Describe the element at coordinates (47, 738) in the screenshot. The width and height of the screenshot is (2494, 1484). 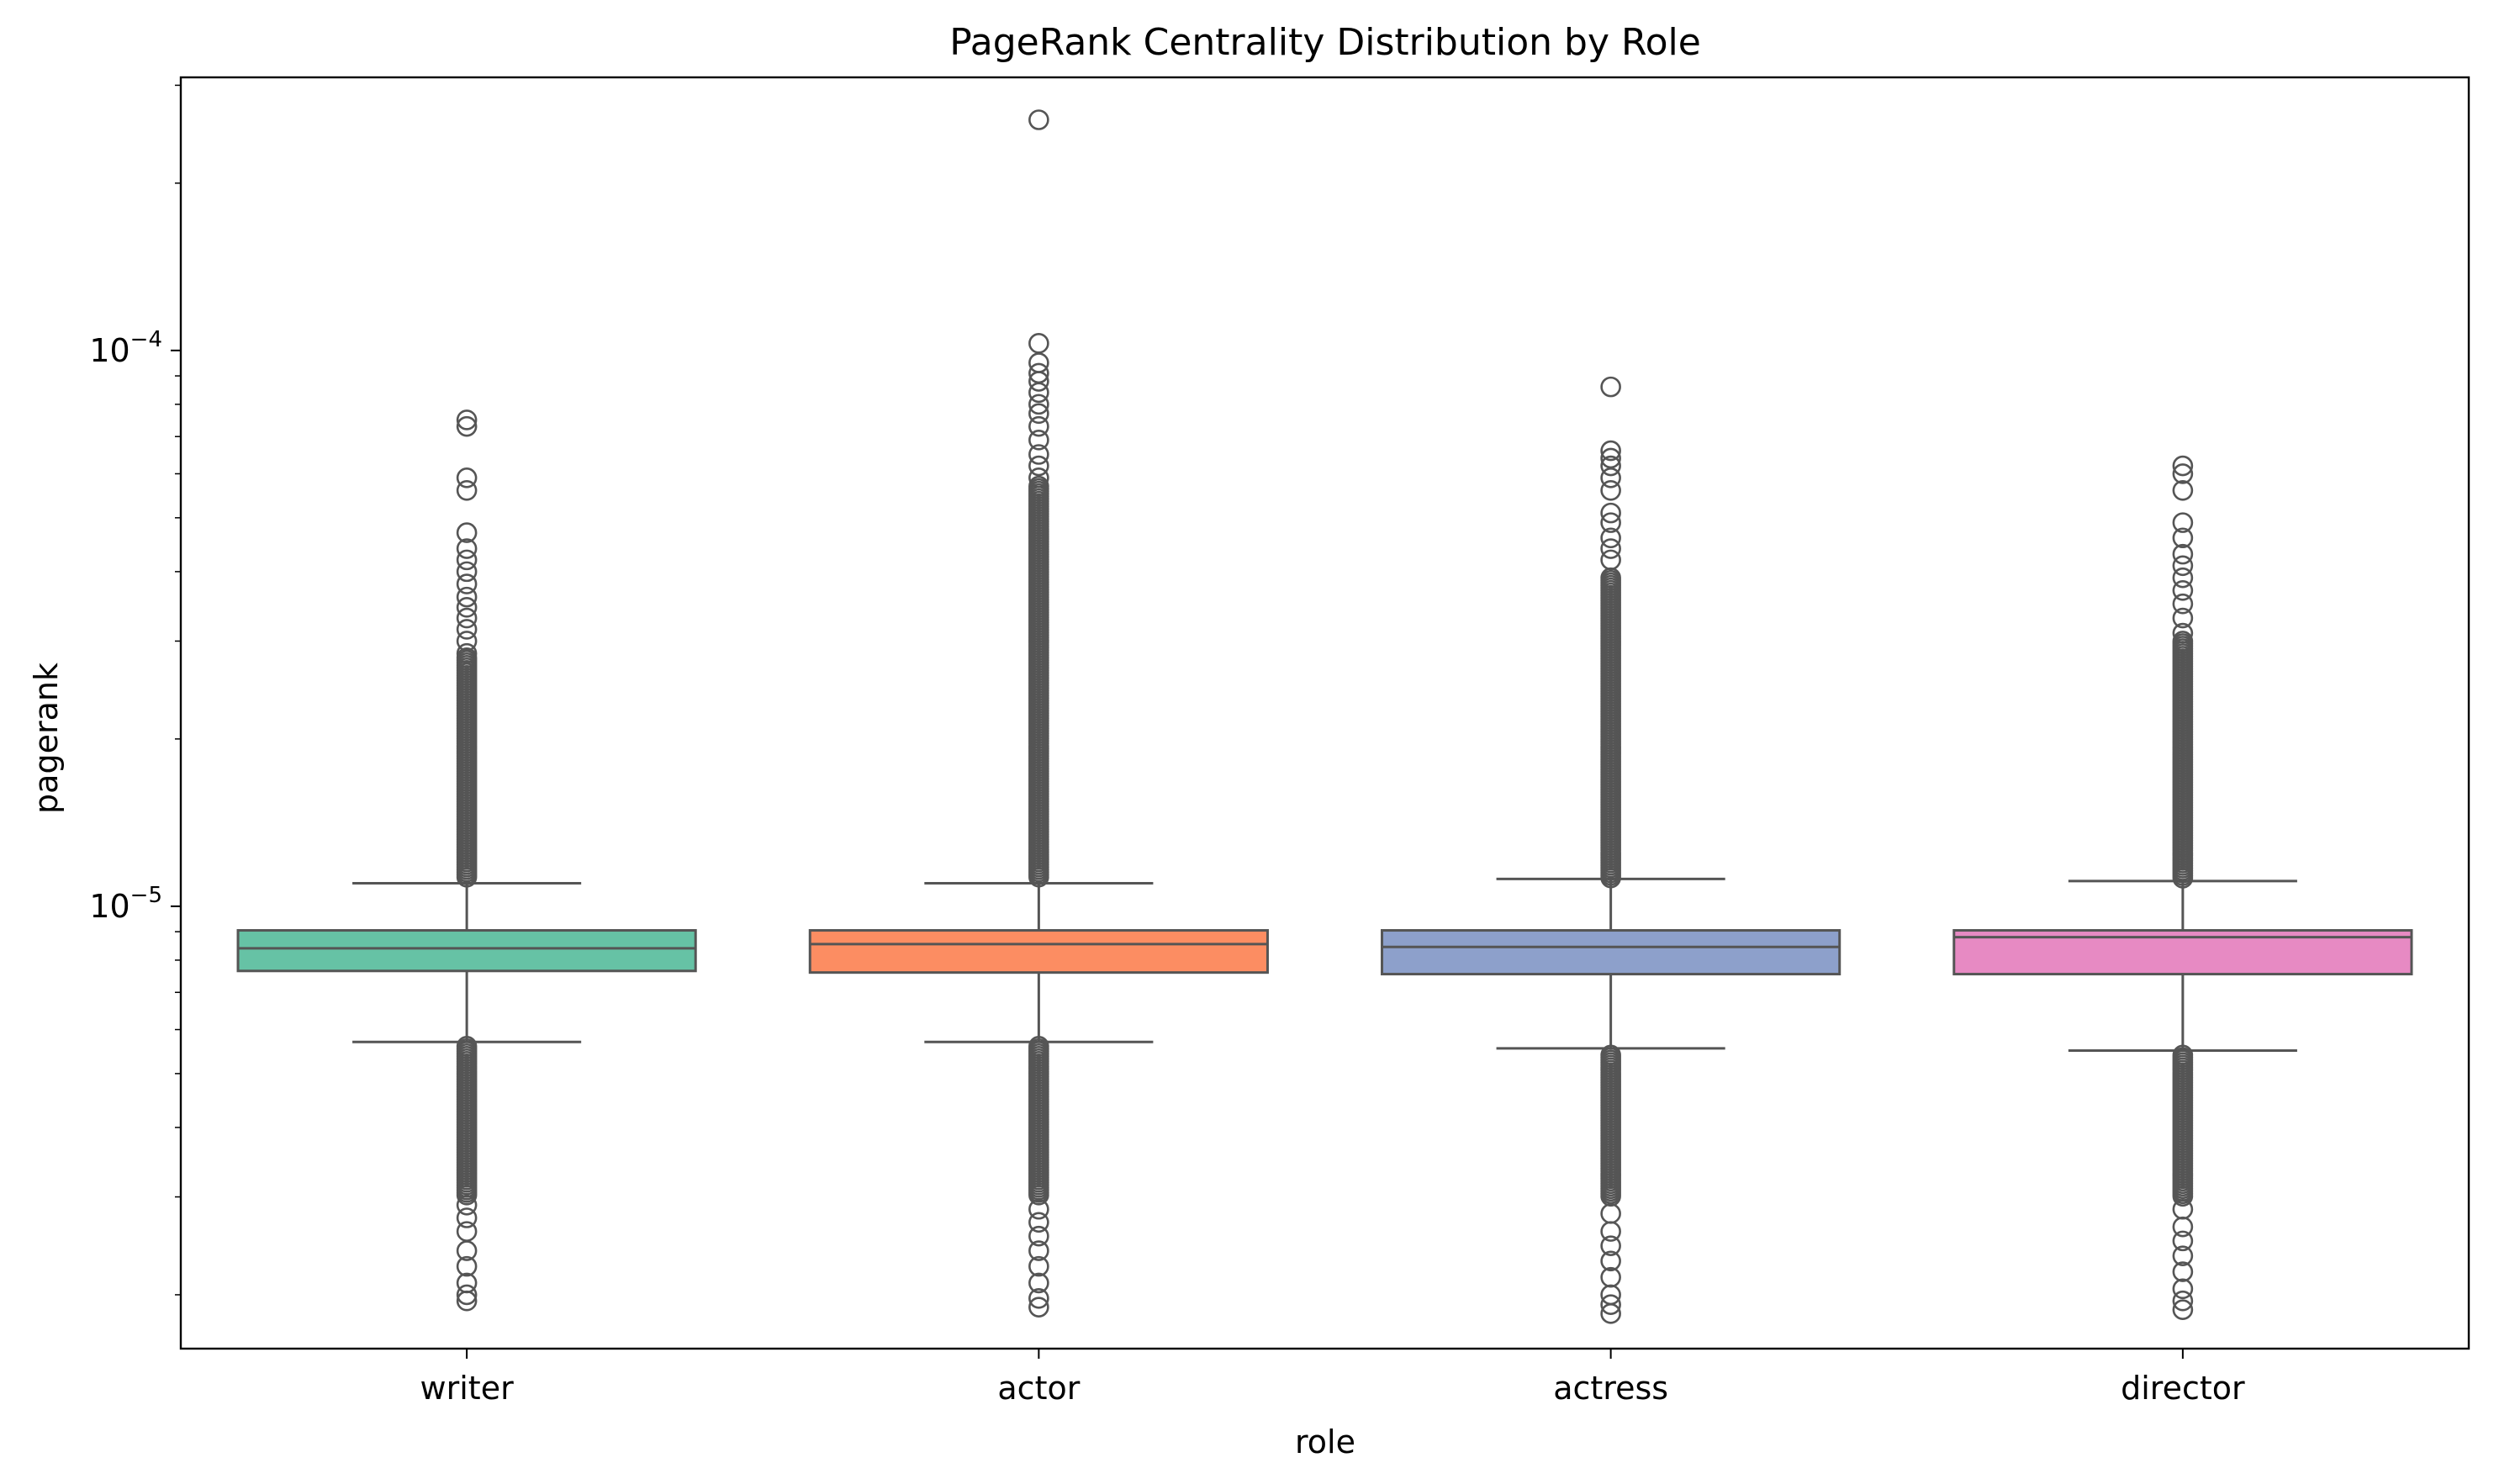
I see `y-axis-label: pagerank` at that location.